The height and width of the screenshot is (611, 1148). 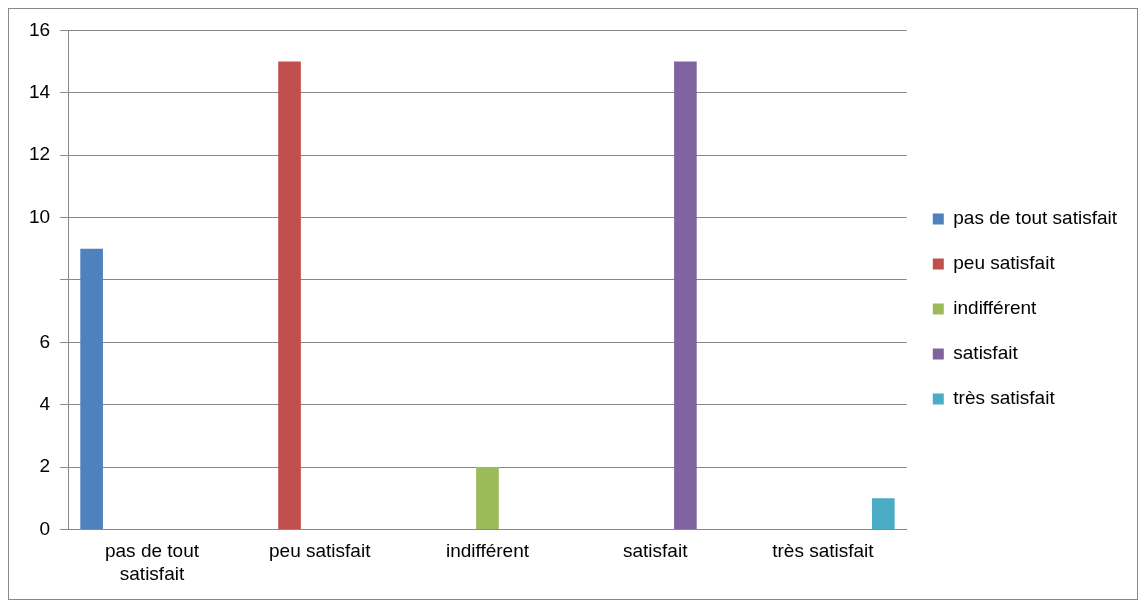 What do you see at coordinates (39, 154) in the screenshot?
I see `y-tick-label: 12` at bounding box center [39, 154].